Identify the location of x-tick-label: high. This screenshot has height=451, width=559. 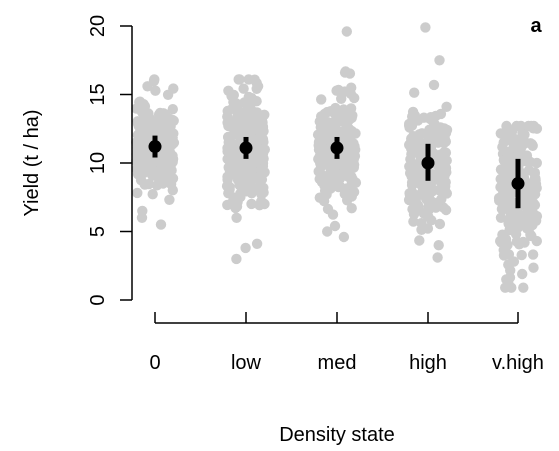
(428, 363).